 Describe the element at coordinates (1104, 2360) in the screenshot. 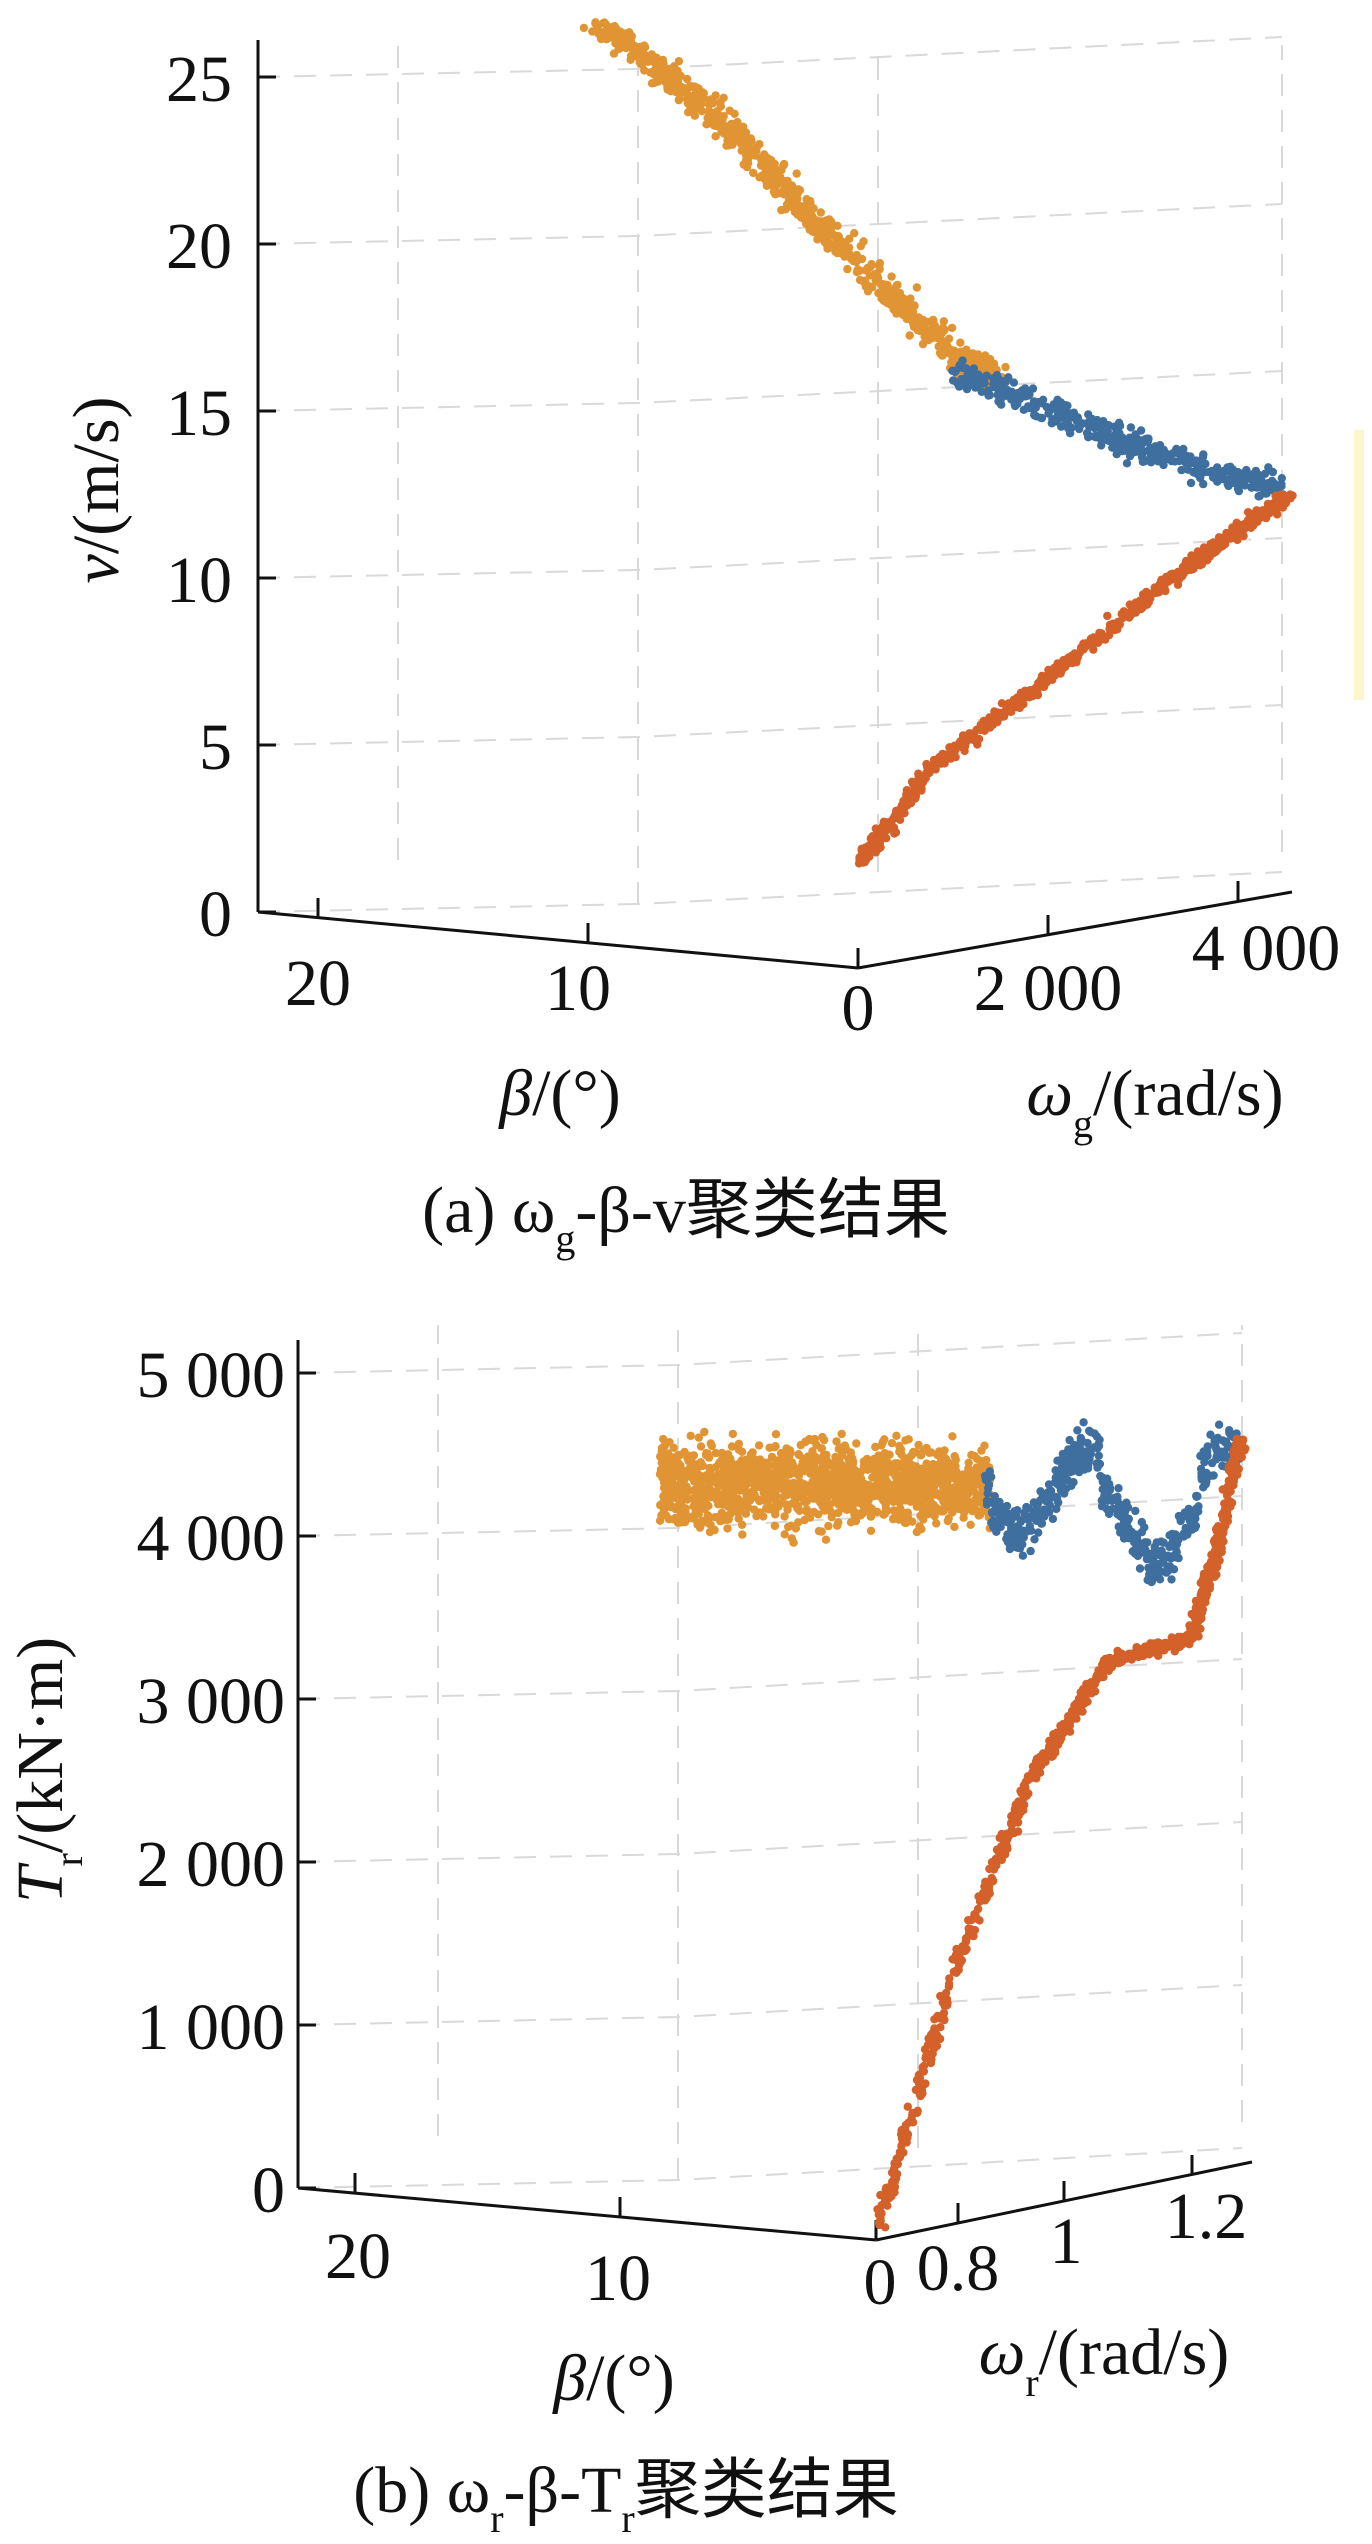

I see `omega-axis-label-b: ωr/(rad/s)` at that location.